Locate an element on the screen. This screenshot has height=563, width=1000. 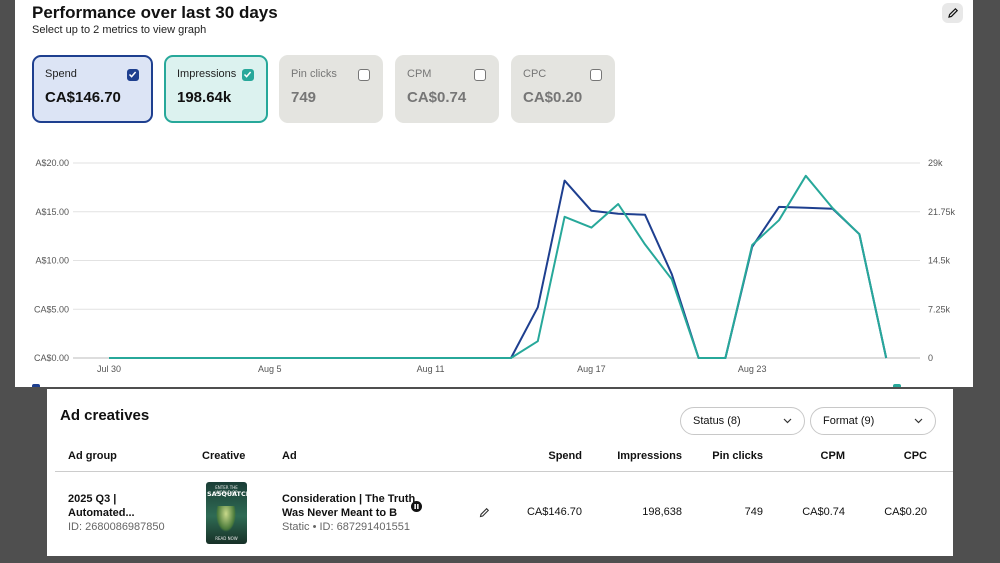
y-right-tick-label: 14.5k is located at coordinates (939, 261).